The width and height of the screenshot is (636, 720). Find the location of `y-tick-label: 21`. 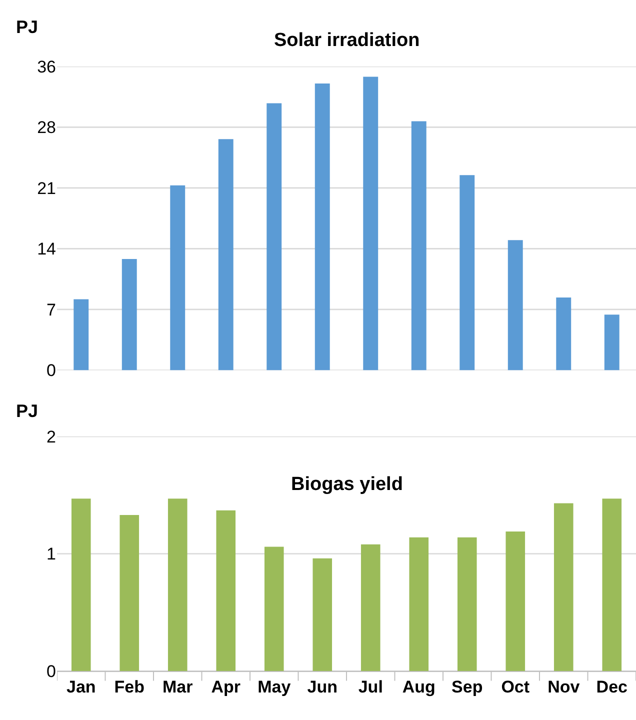

y-tick-label: 21 is located at coordinates (46, 188).